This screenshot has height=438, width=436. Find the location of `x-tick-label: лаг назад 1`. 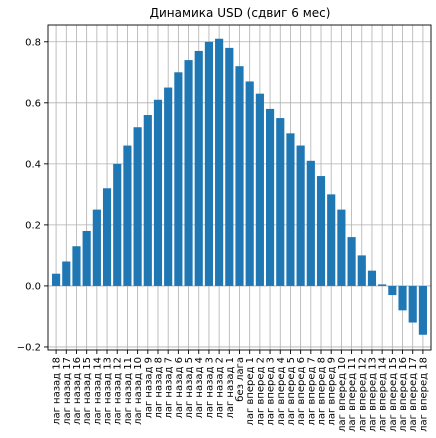

x-tick-label: лаг назад 1 is located at coordinates (230, 388).